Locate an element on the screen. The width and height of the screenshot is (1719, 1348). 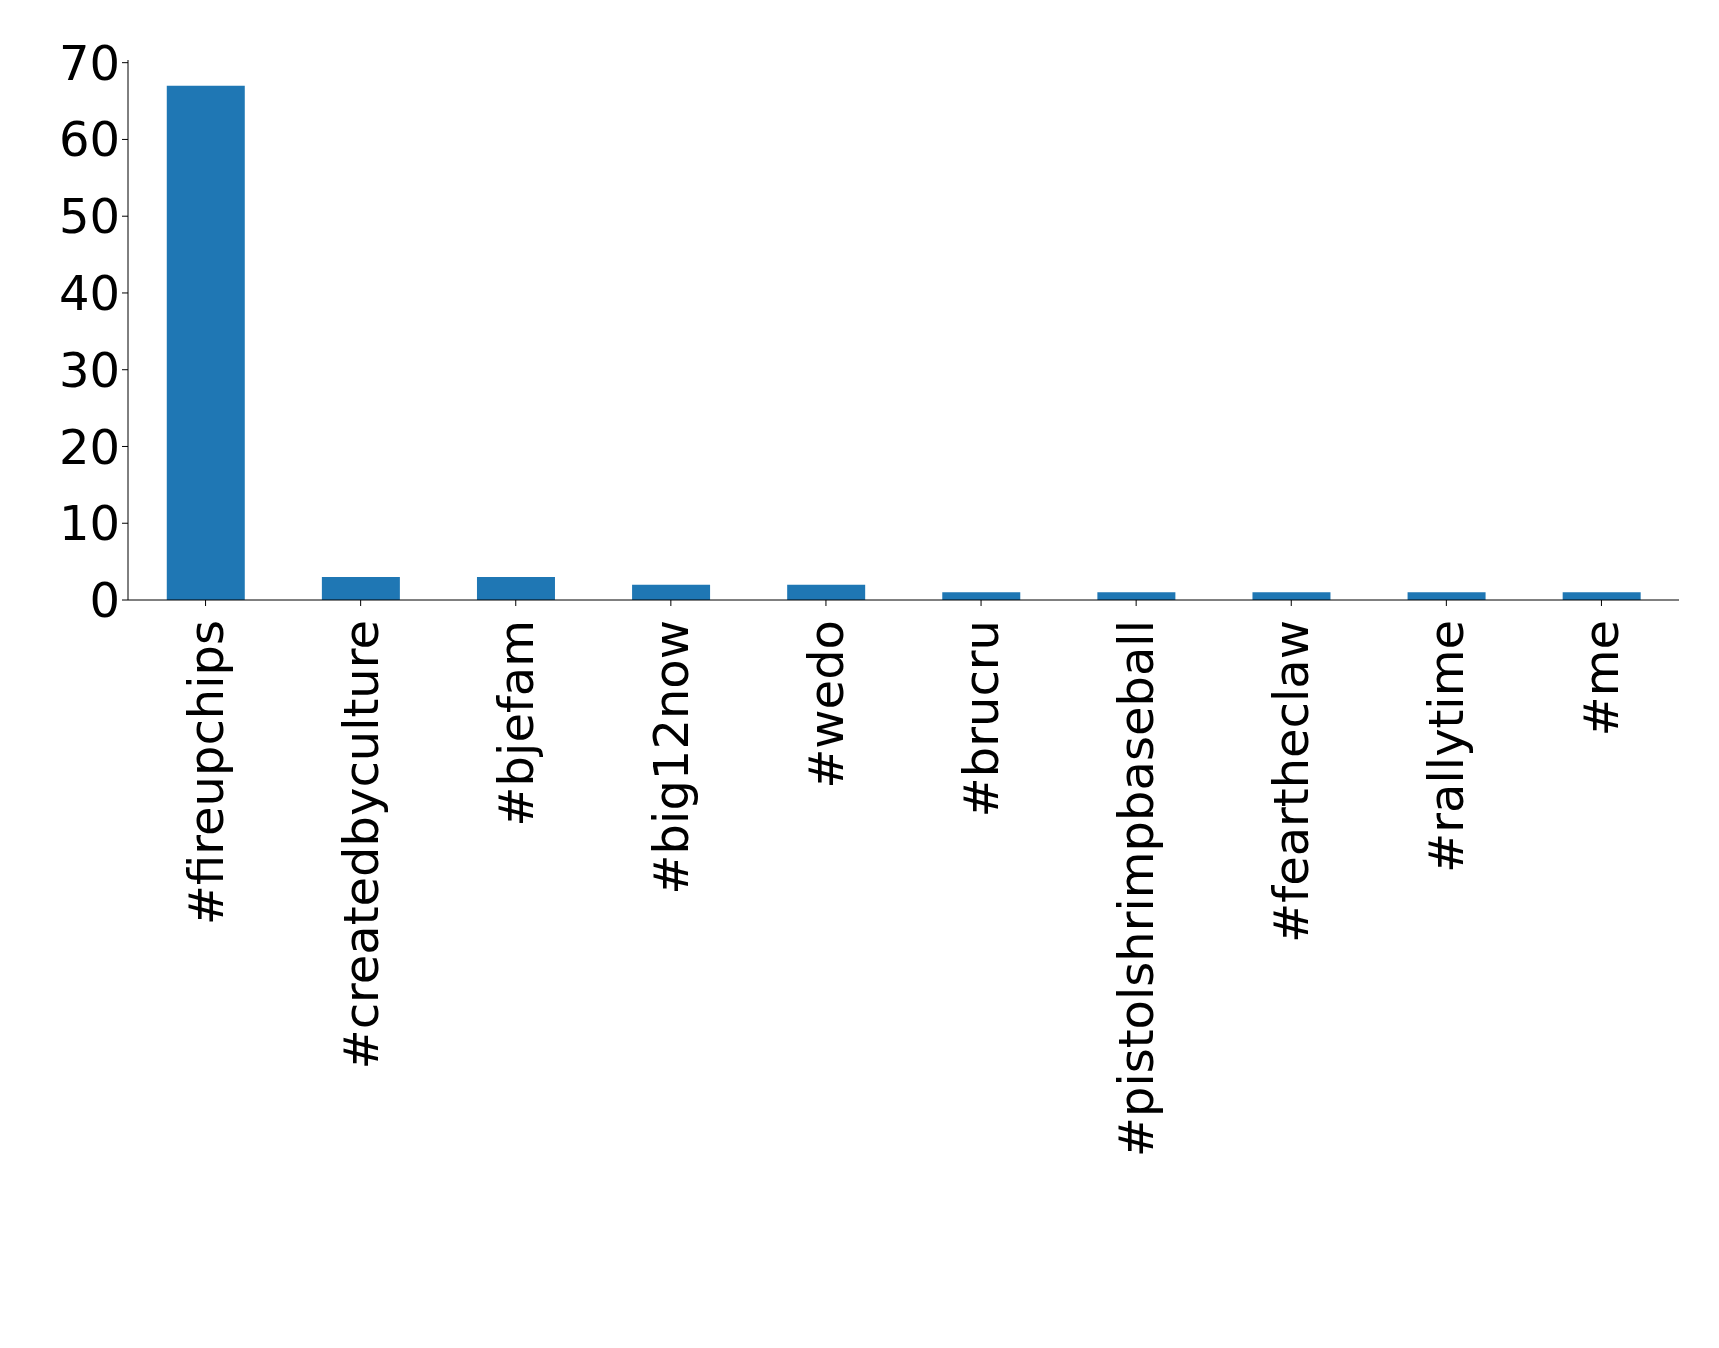
x-tick-label: #brucru is located at coordinates (981, 719).